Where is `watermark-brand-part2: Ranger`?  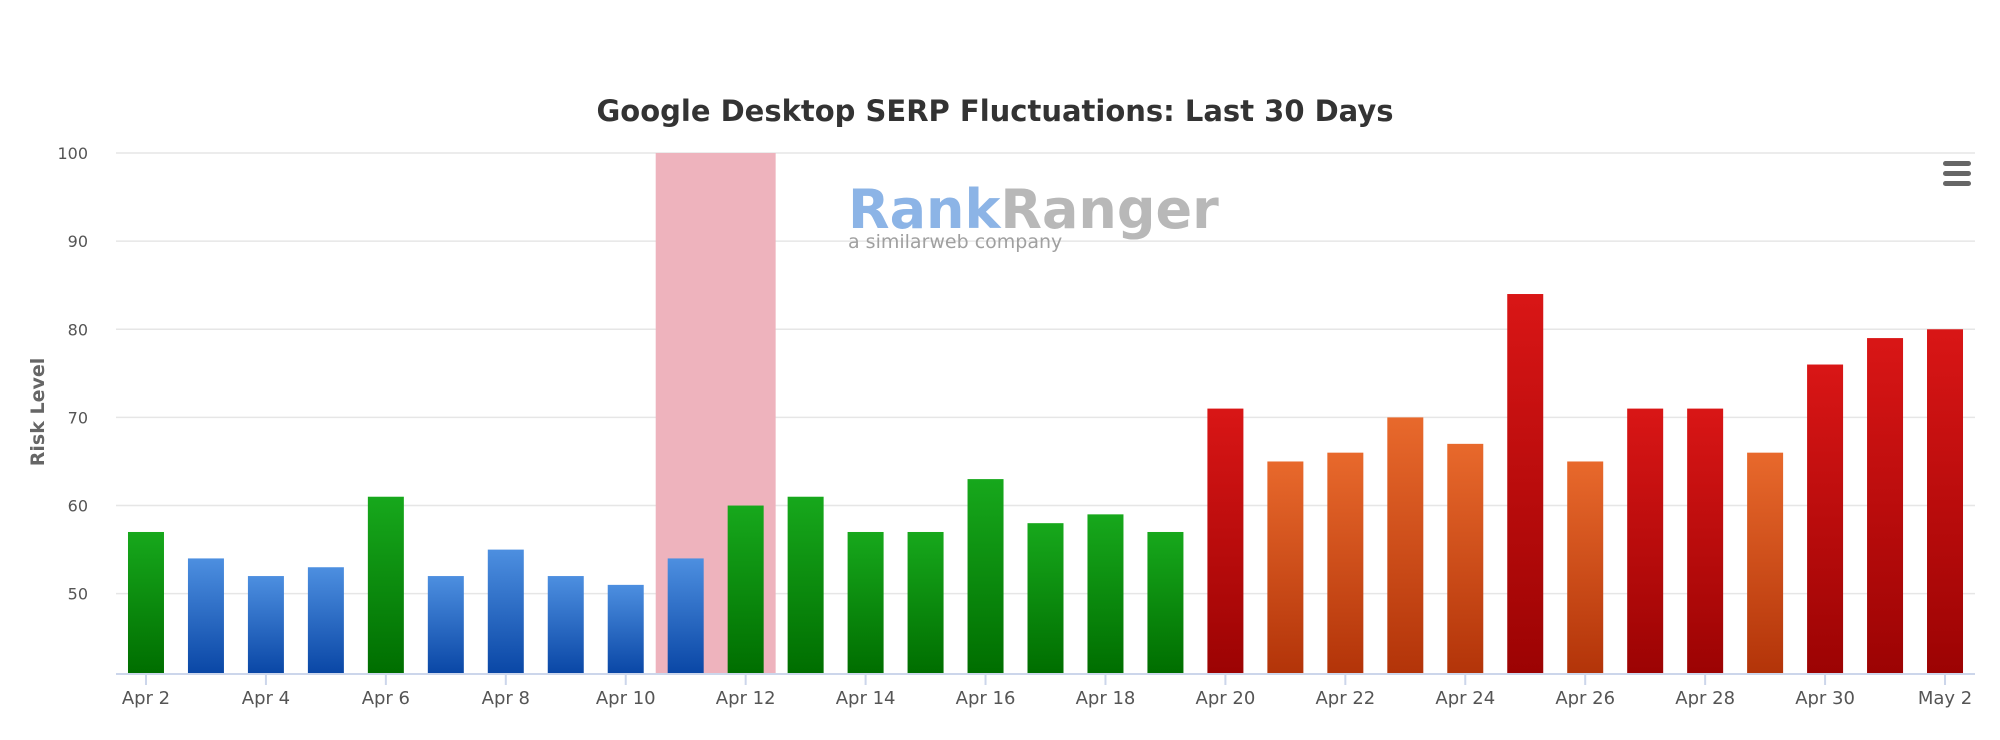 watermark-brand-part2: Ranger is located at coordinates (1109, 209).